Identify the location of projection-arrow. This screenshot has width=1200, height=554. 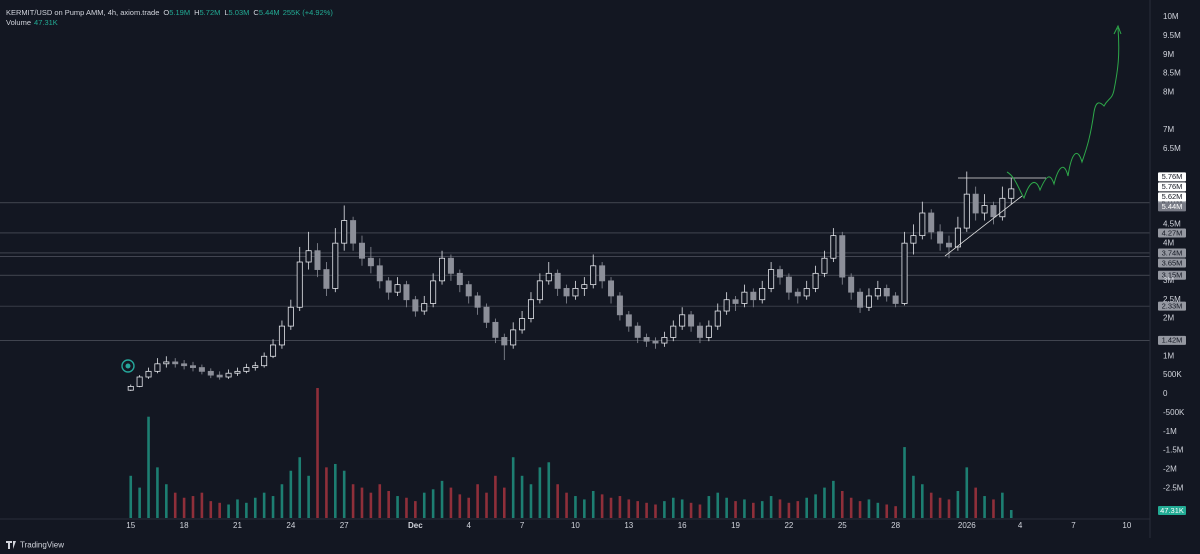
(1117, 29).